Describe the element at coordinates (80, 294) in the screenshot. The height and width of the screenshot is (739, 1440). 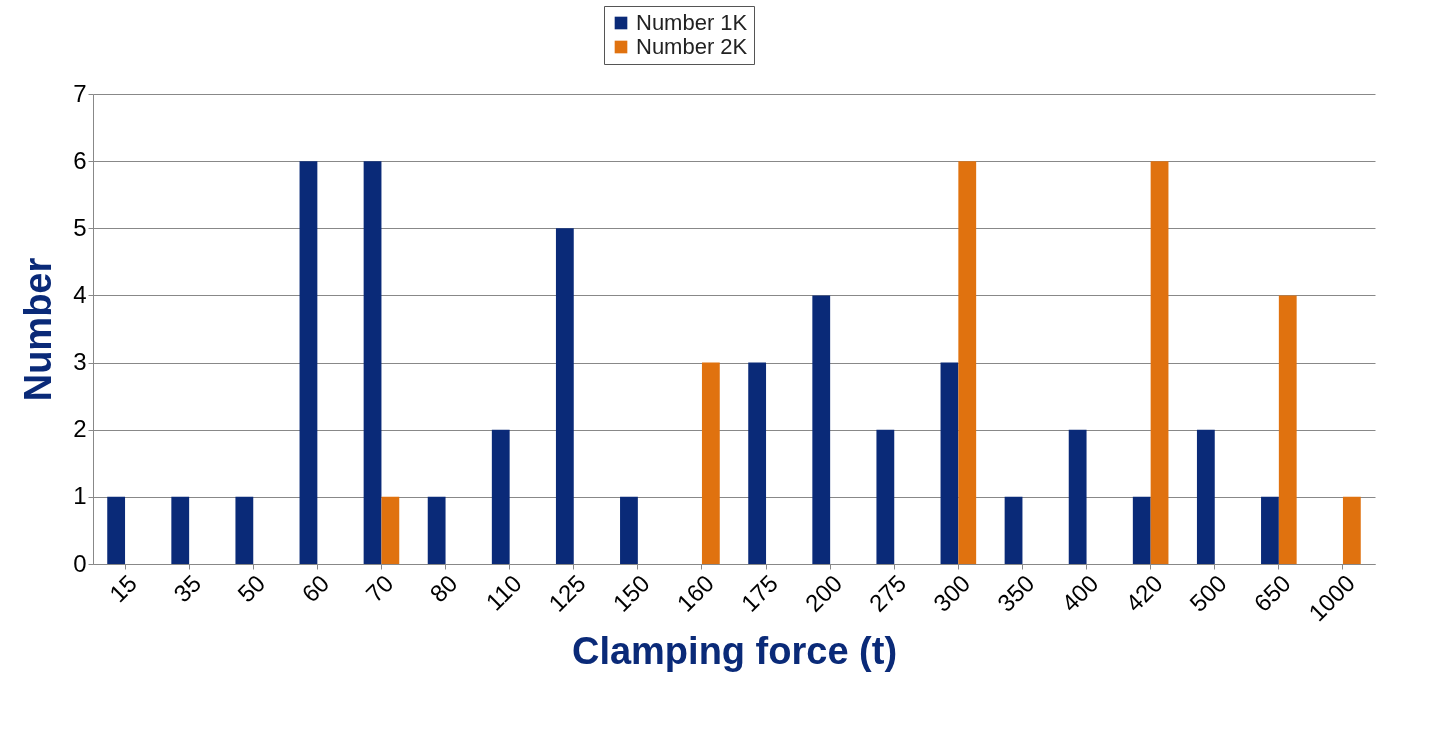
I see `y-tick-label: 4` at that location.